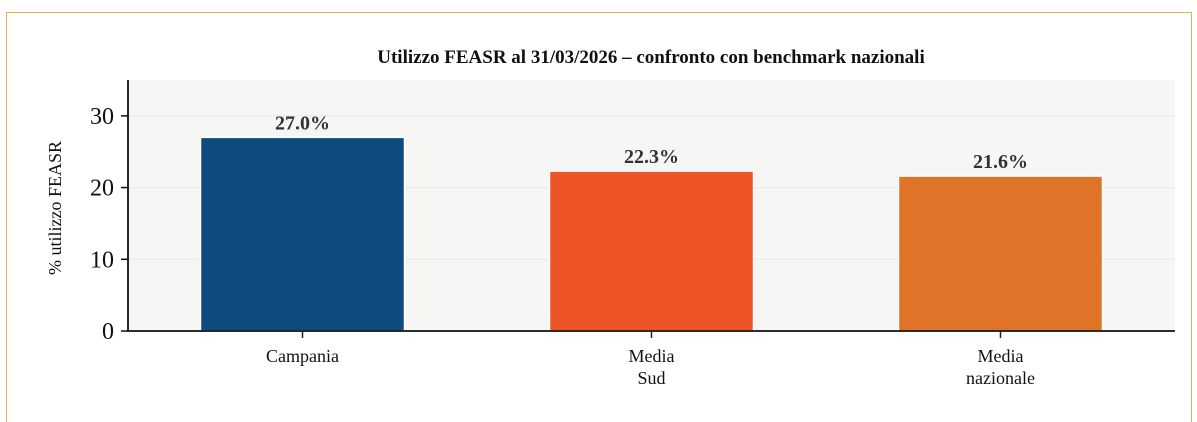 Image resolution: width=1197 pixels, height=422 pixels. Describe the element at coordinates (1000, 162) in the screenshot. I see `bar-value-label: 21.6%` at that location.